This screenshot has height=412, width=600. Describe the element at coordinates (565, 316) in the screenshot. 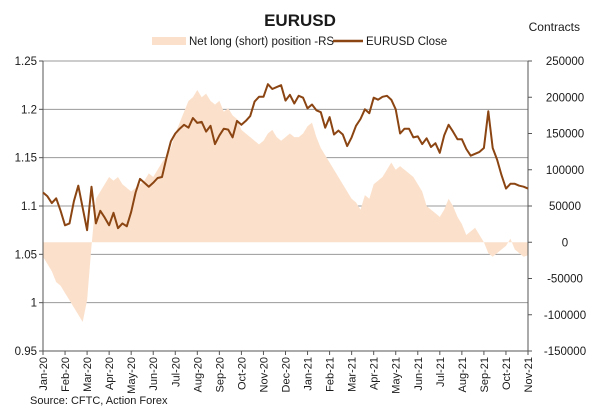

I see `right-tick-label: -100000` at that location.